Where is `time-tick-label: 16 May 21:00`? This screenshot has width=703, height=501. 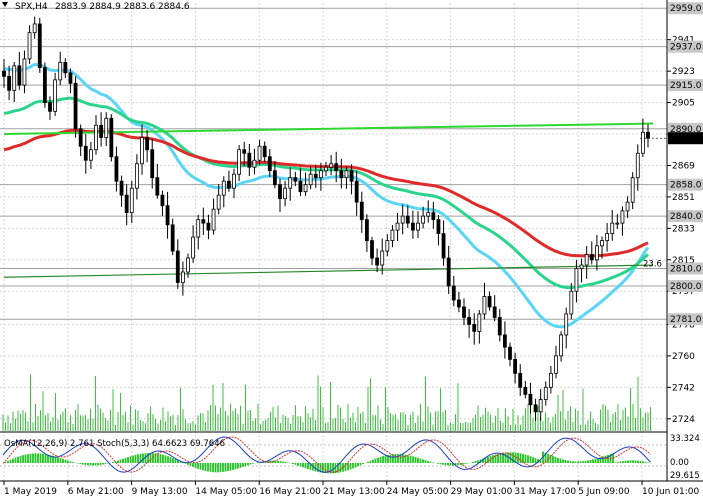
time-tick-label: 16 May 21:00 is located at coordinates (290, 492).